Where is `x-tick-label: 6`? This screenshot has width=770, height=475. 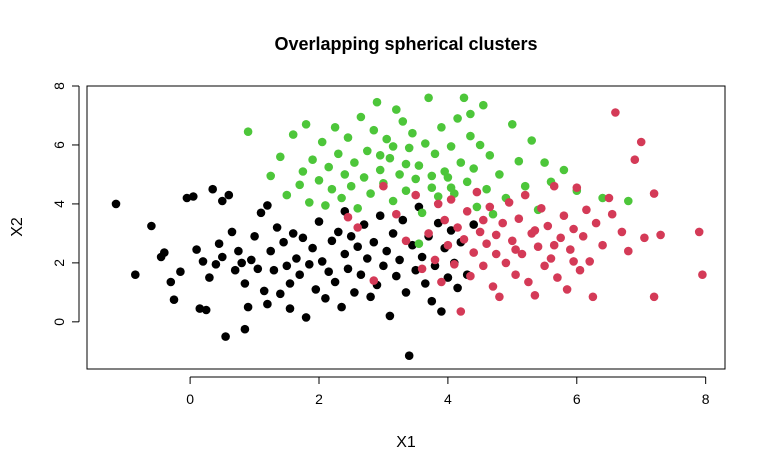 x-tick-label: 6 is located at coordinates (577, 399).